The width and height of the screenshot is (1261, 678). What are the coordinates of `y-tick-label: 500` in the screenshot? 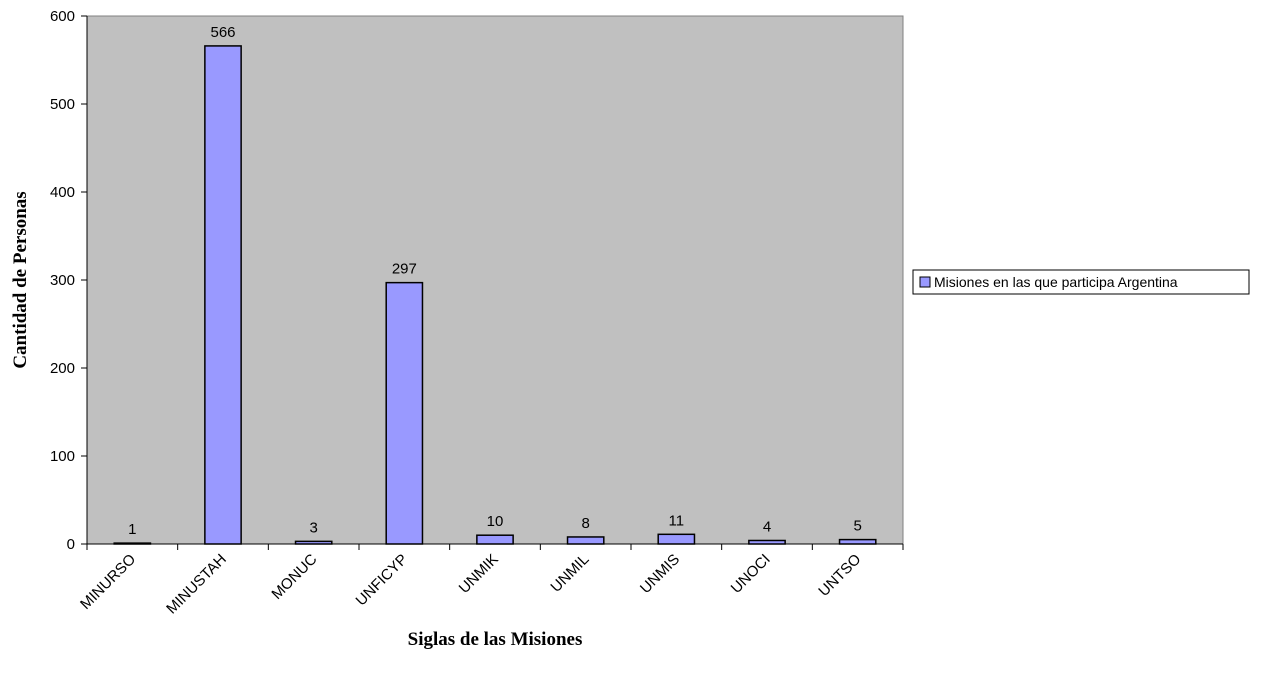 It's located at (62, 104).